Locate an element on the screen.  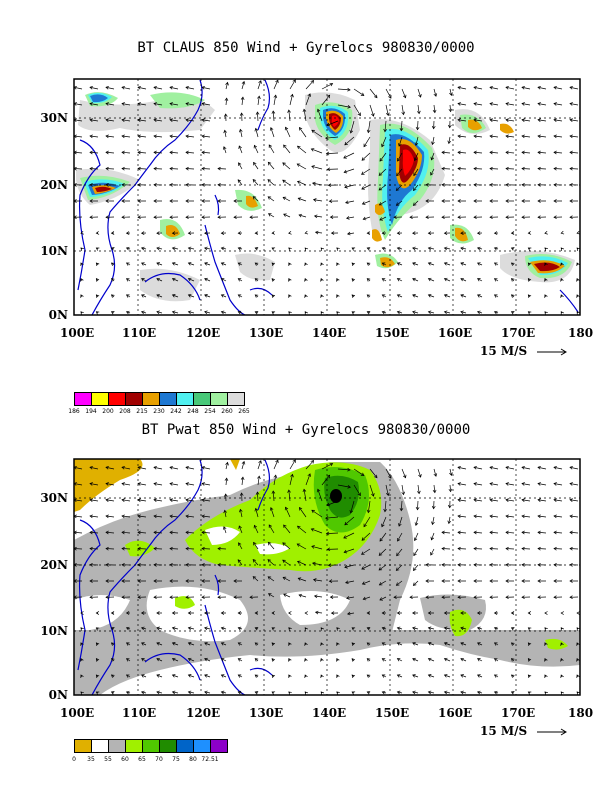
pwat-colorbar is located at coordinates (151, 746).